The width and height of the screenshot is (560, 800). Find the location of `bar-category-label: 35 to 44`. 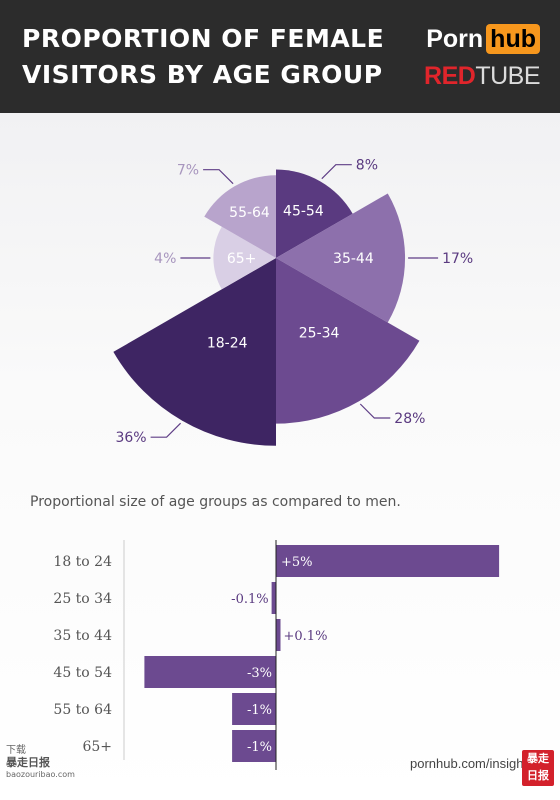

bar-category-label: 35 to 44 is located at coordinates (82, 636).